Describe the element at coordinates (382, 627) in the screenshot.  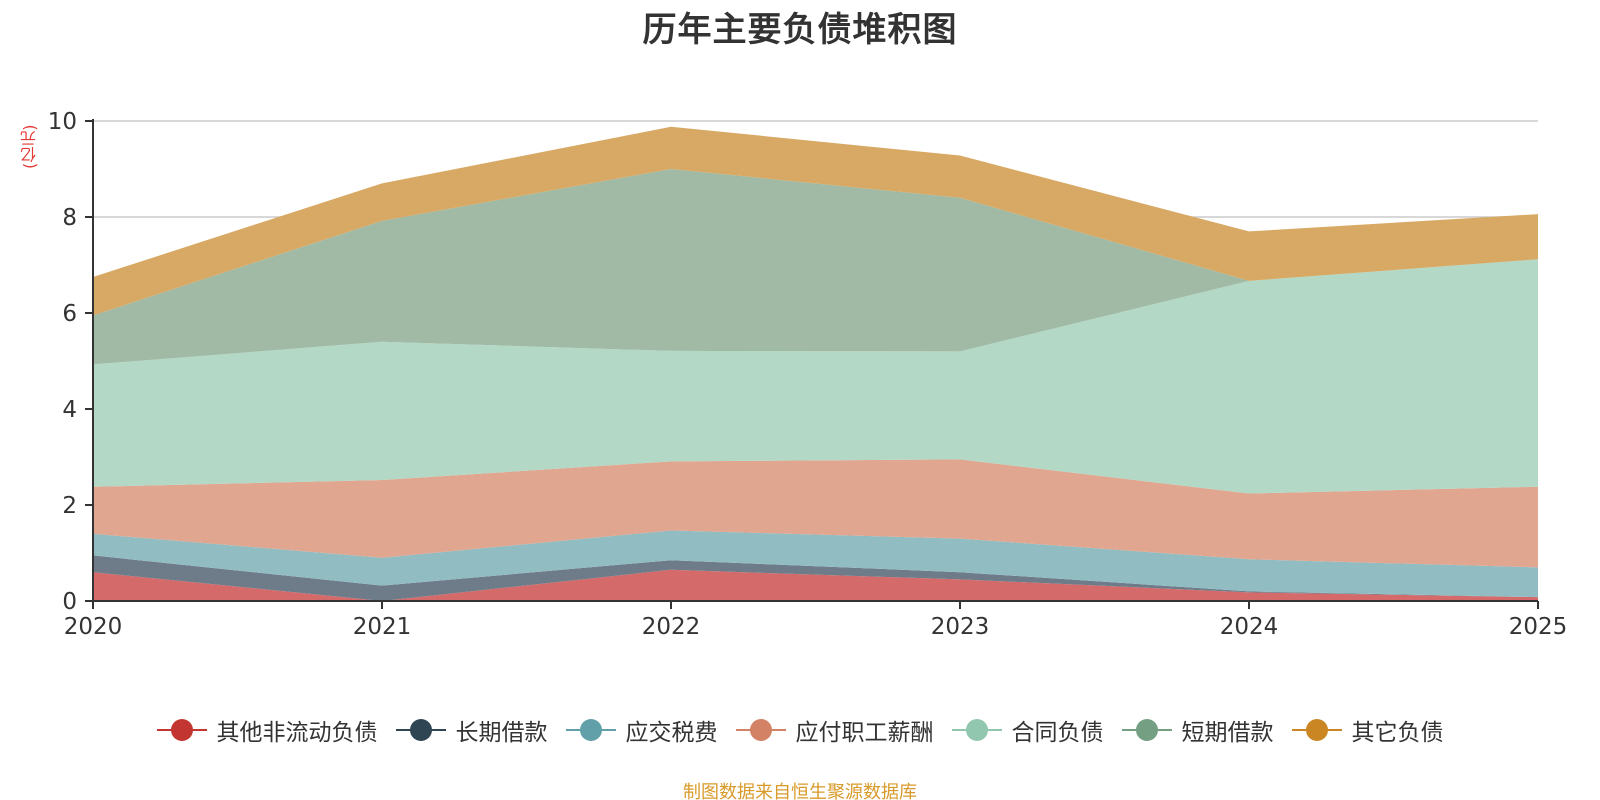
I see `x-tick-label-2021: 2021` at that location.